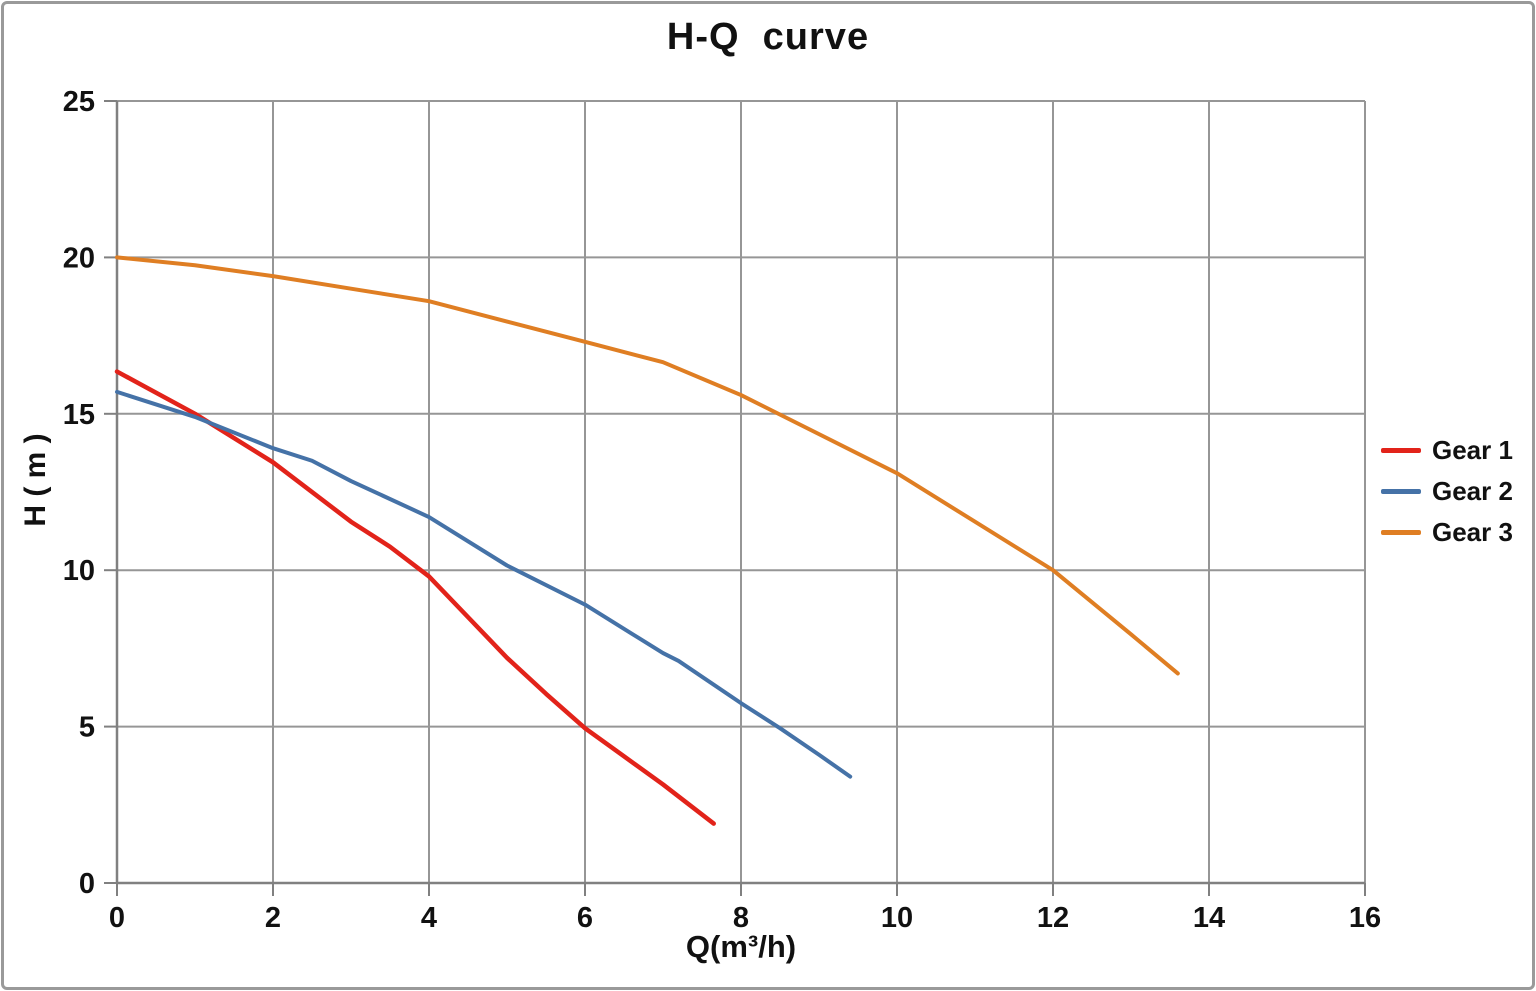 The height and width of the screenshot is (991, 1536). I want to click on legend-label: Gear 3, so click(1472, 532).